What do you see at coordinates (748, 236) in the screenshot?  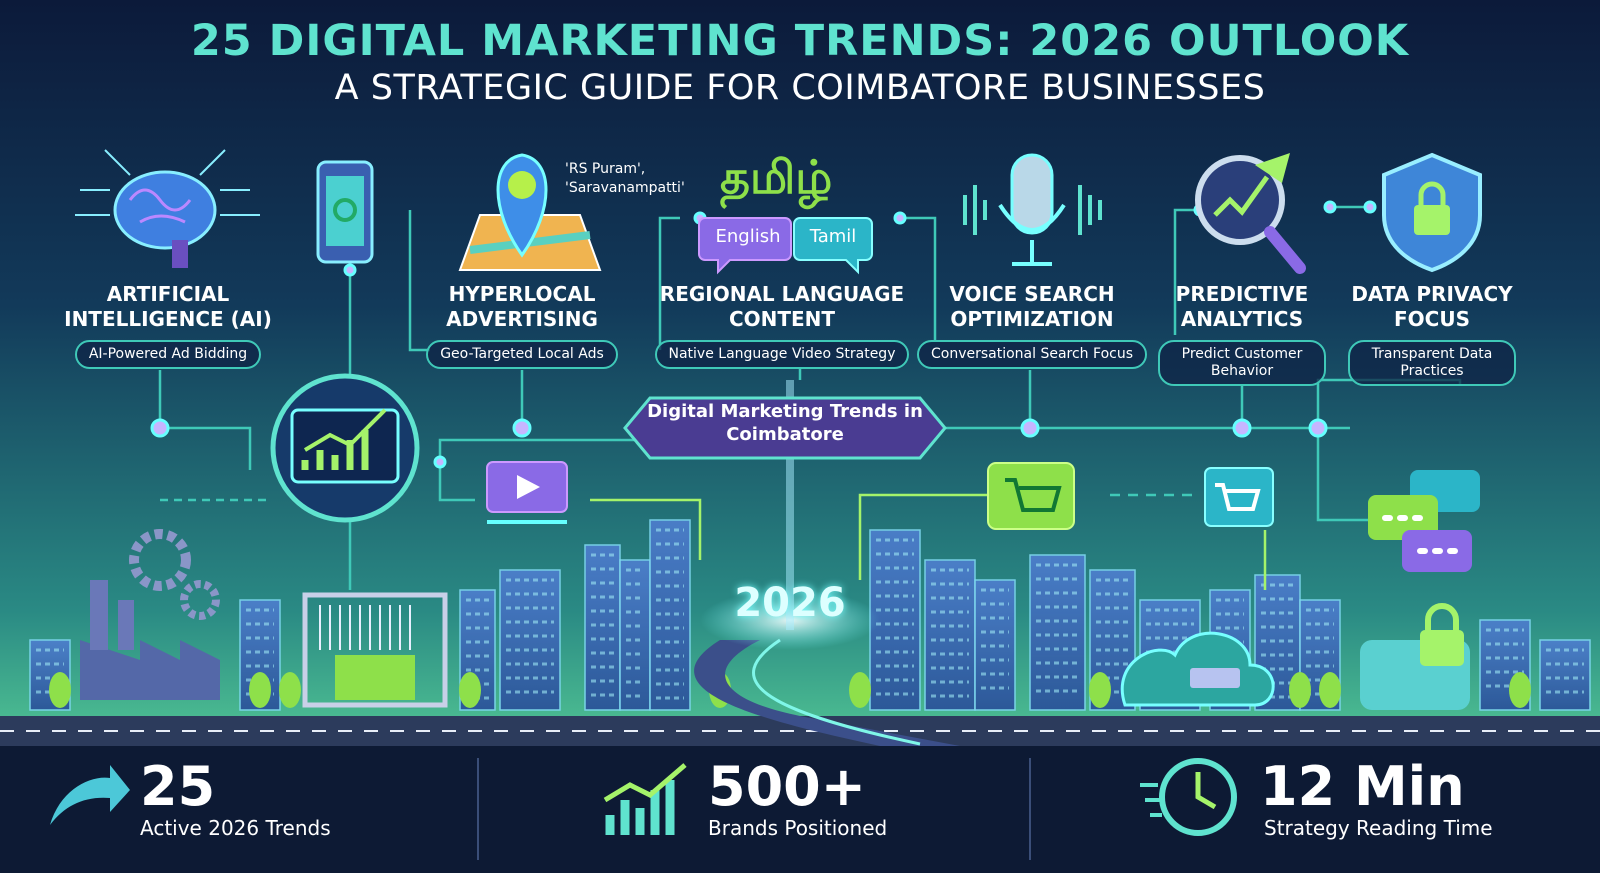 I see `language-bubble: English` at bounding box center [748, 236].